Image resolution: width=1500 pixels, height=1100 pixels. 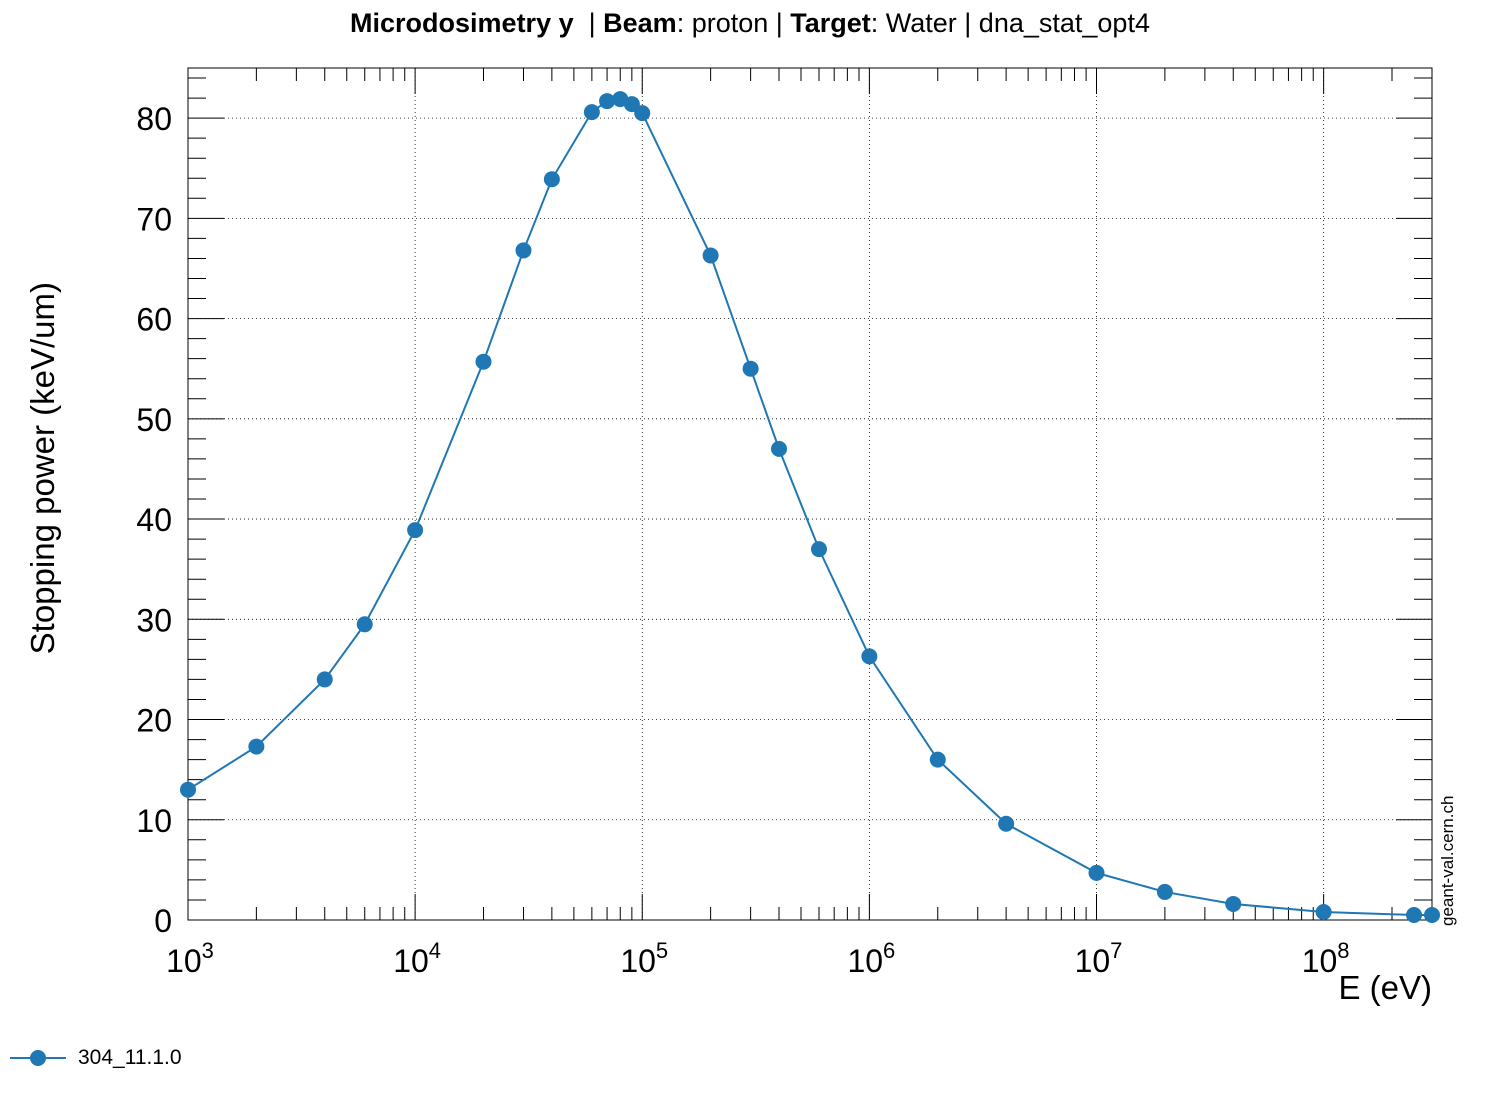 What do you see at coordinates (130, 1057) in the screenshot?
I see `legend-label: 304_11.1.0` at bounding box center [130, 1057].